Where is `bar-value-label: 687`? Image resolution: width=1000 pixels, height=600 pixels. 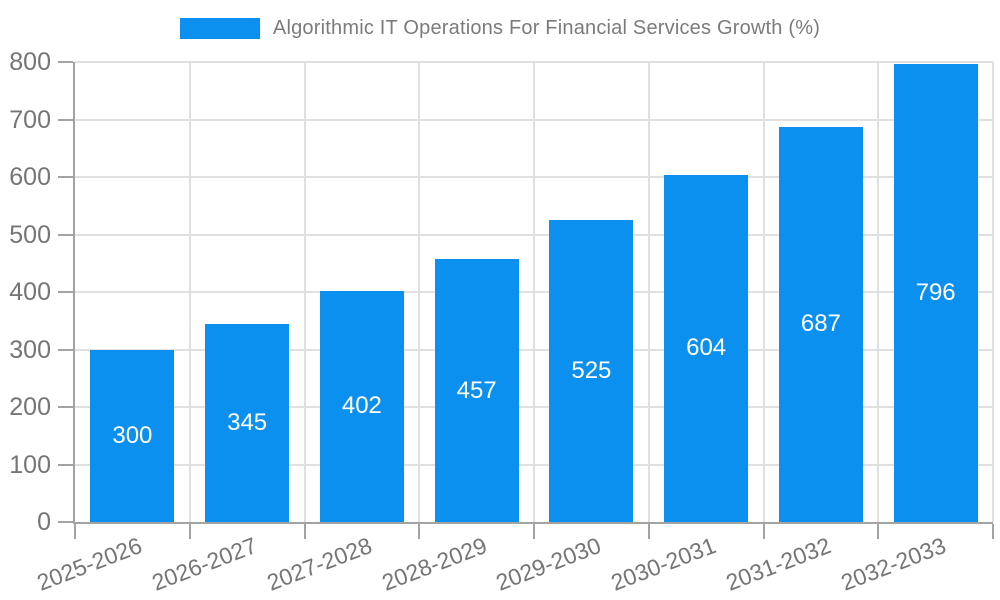 bar-value-label: 687 is located at coordinates (820, 324).